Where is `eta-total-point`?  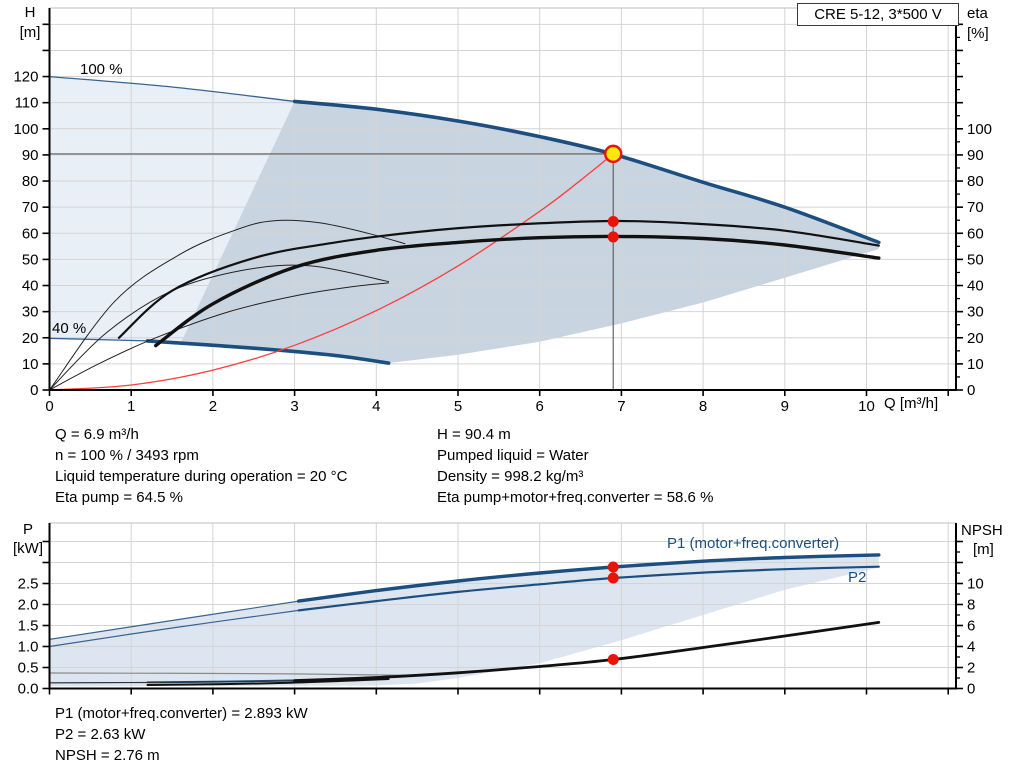 eta-total-point is located at coordinates (613, 237).